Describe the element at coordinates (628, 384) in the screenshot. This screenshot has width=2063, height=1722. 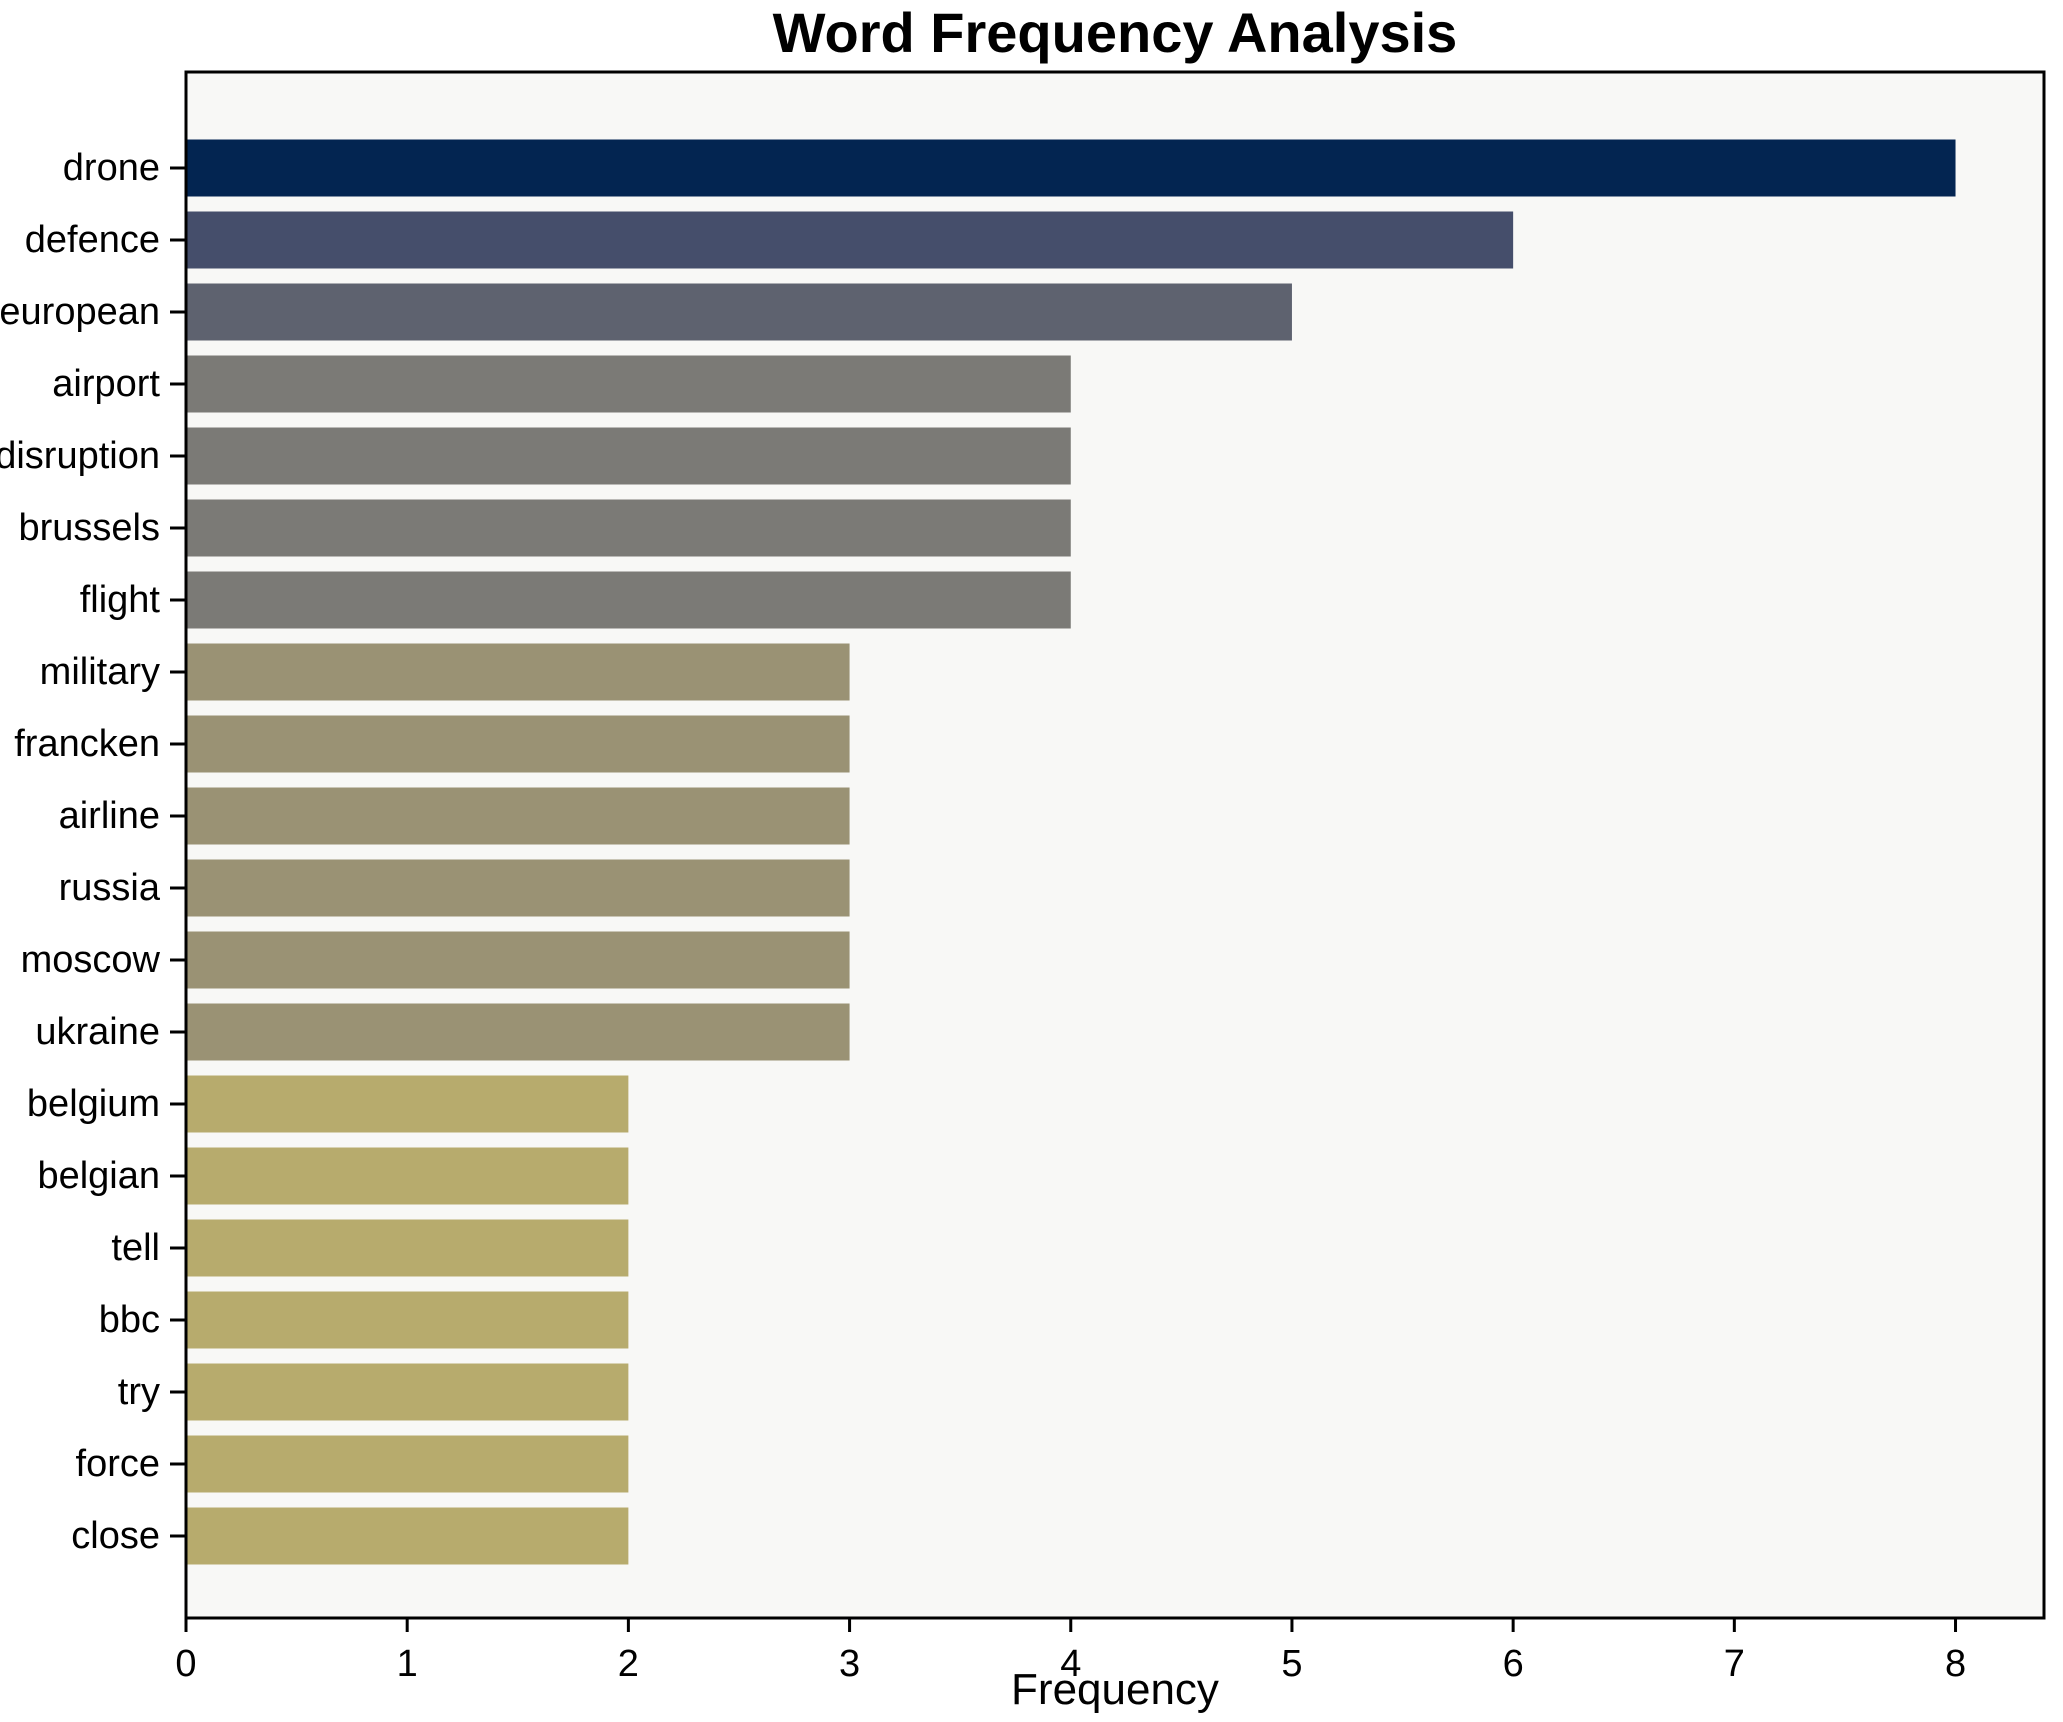
I see `bar-airport` at that location.